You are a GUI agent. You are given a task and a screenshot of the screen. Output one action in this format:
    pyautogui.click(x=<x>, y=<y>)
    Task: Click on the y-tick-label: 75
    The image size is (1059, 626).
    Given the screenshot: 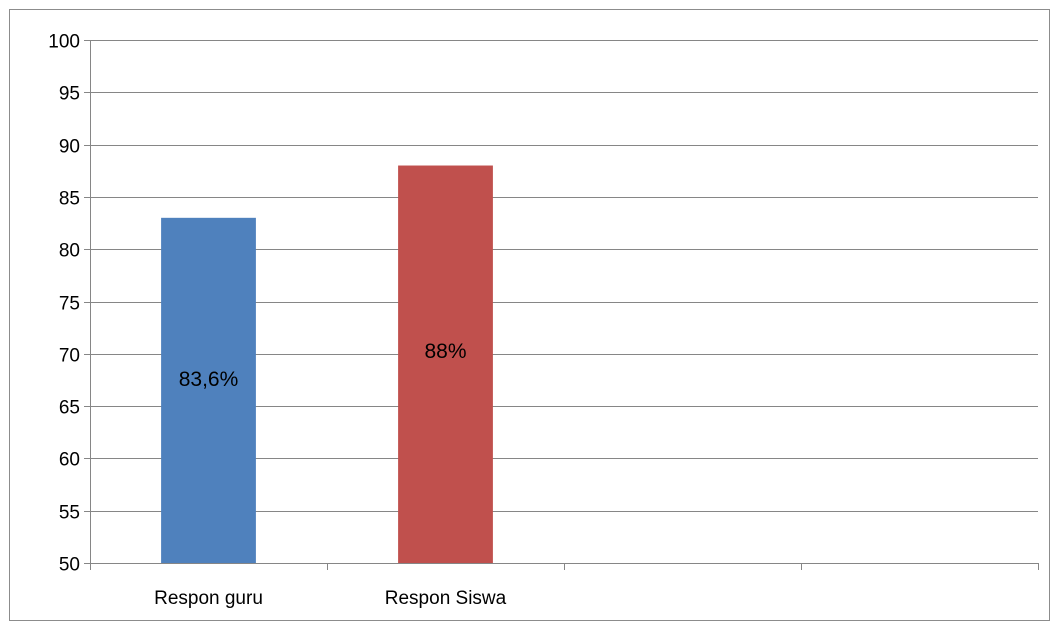 What is the action you would take?
    pyautogui.click(x=69, y=304)
    